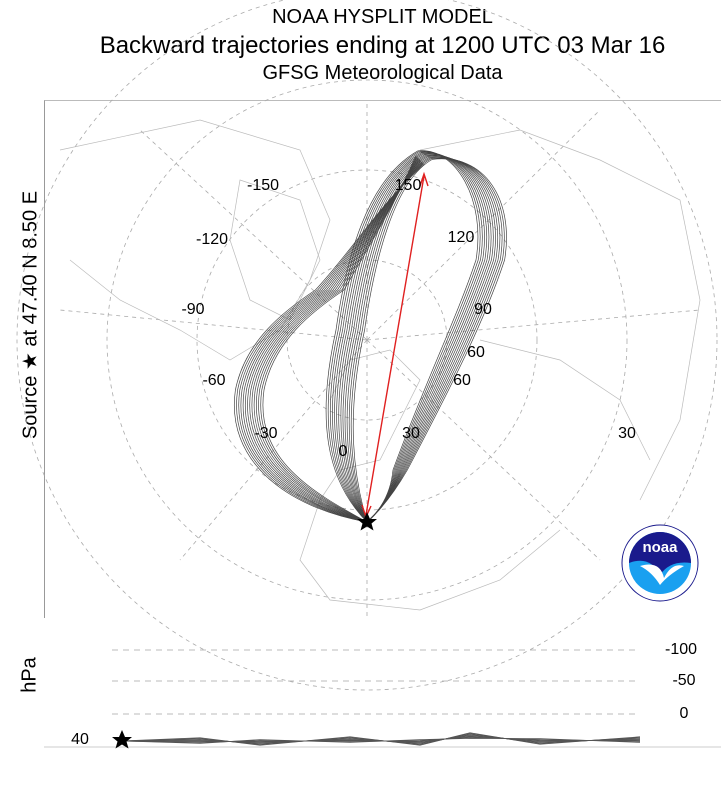  What do you see at coordinates (461, 237) in the screenshot?
I see `longitude-label: 120` at bounding box center [461, 237].